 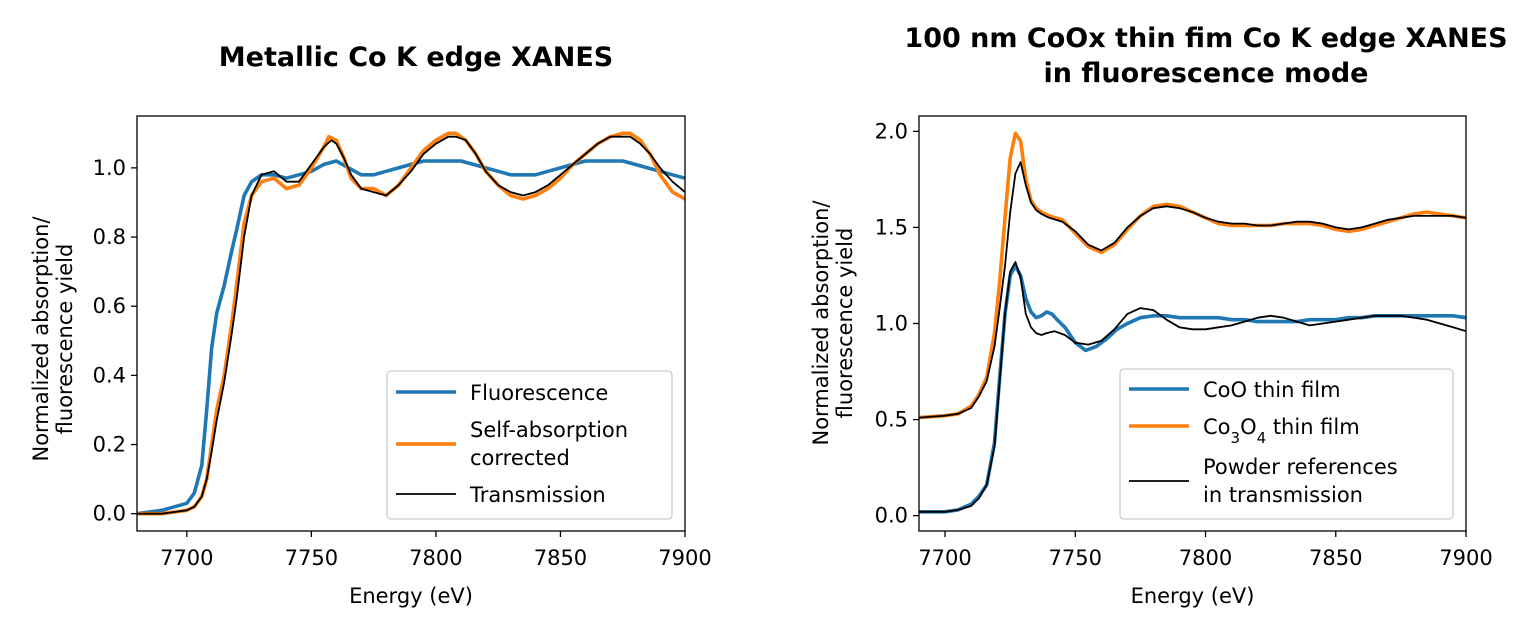 What do you see at coordinates (1205, 38) in the screenshot?
I see `chart-title: 100 nm CoOx thin fim Co K edge XANES` at bounding box center [1205, 38].